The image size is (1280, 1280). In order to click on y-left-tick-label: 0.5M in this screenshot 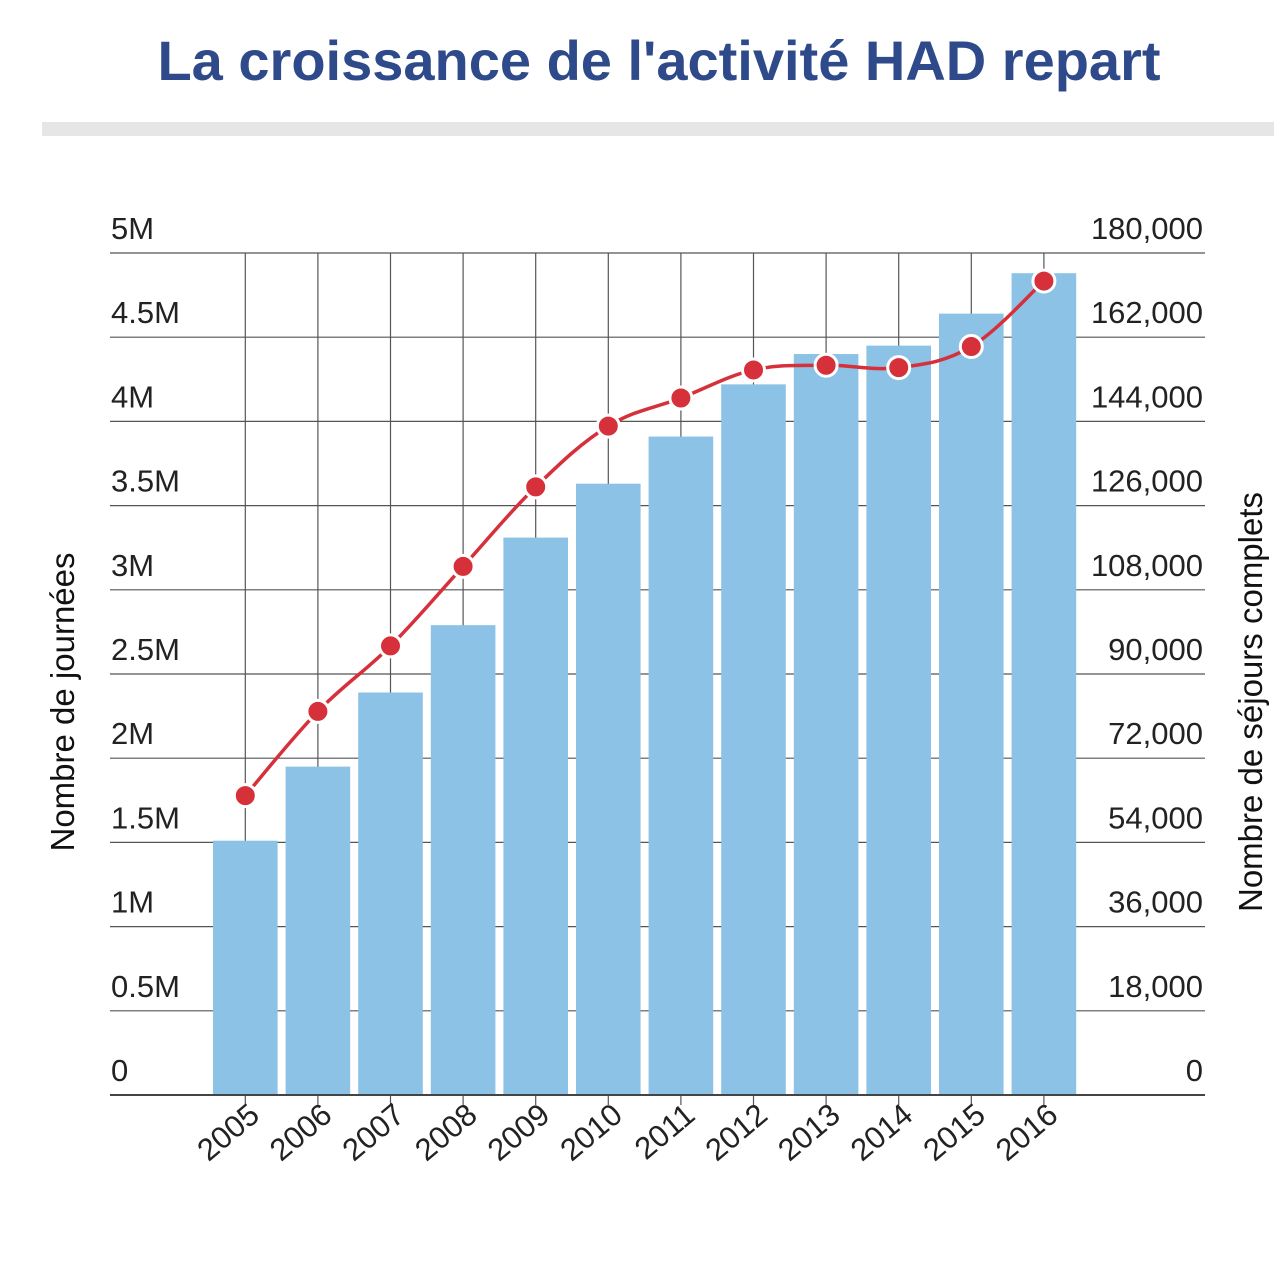, I will do `click(145, 986)`.